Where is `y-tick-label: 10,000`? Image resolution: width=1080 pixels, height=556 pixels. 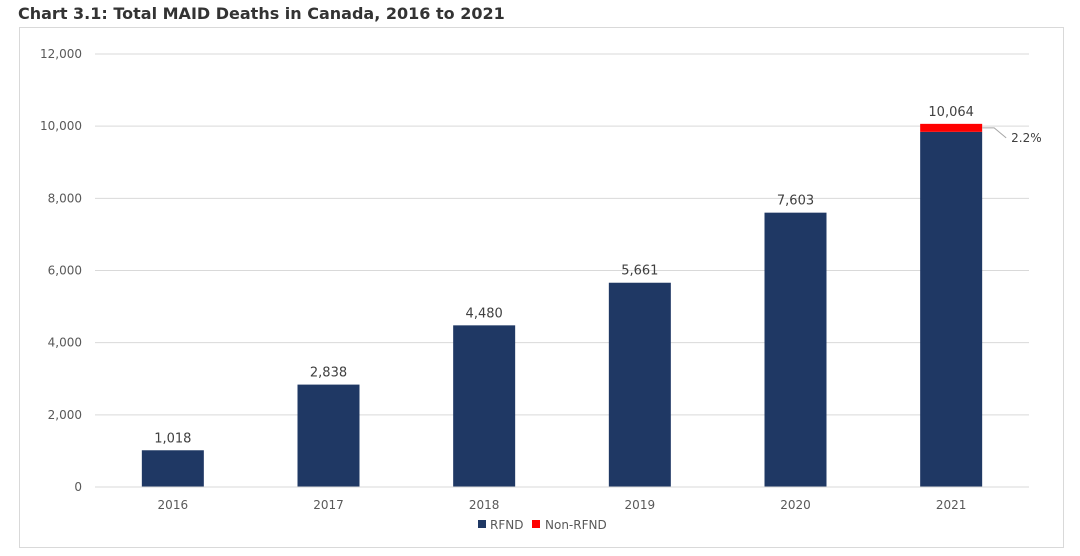 y-tick-label: 10,000 is located at coordinates (61, 126).